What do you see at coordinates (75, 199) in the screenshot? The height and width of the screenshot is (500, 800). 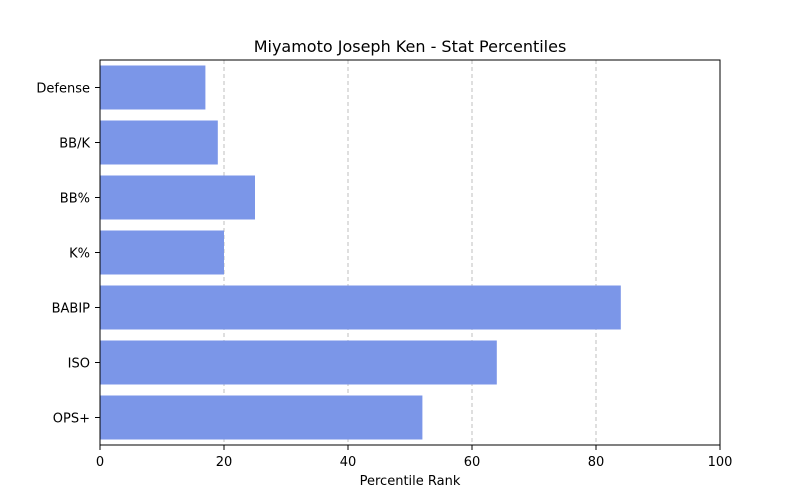 I see `y-tick-label: BB%` at bounding box center [75, 199].